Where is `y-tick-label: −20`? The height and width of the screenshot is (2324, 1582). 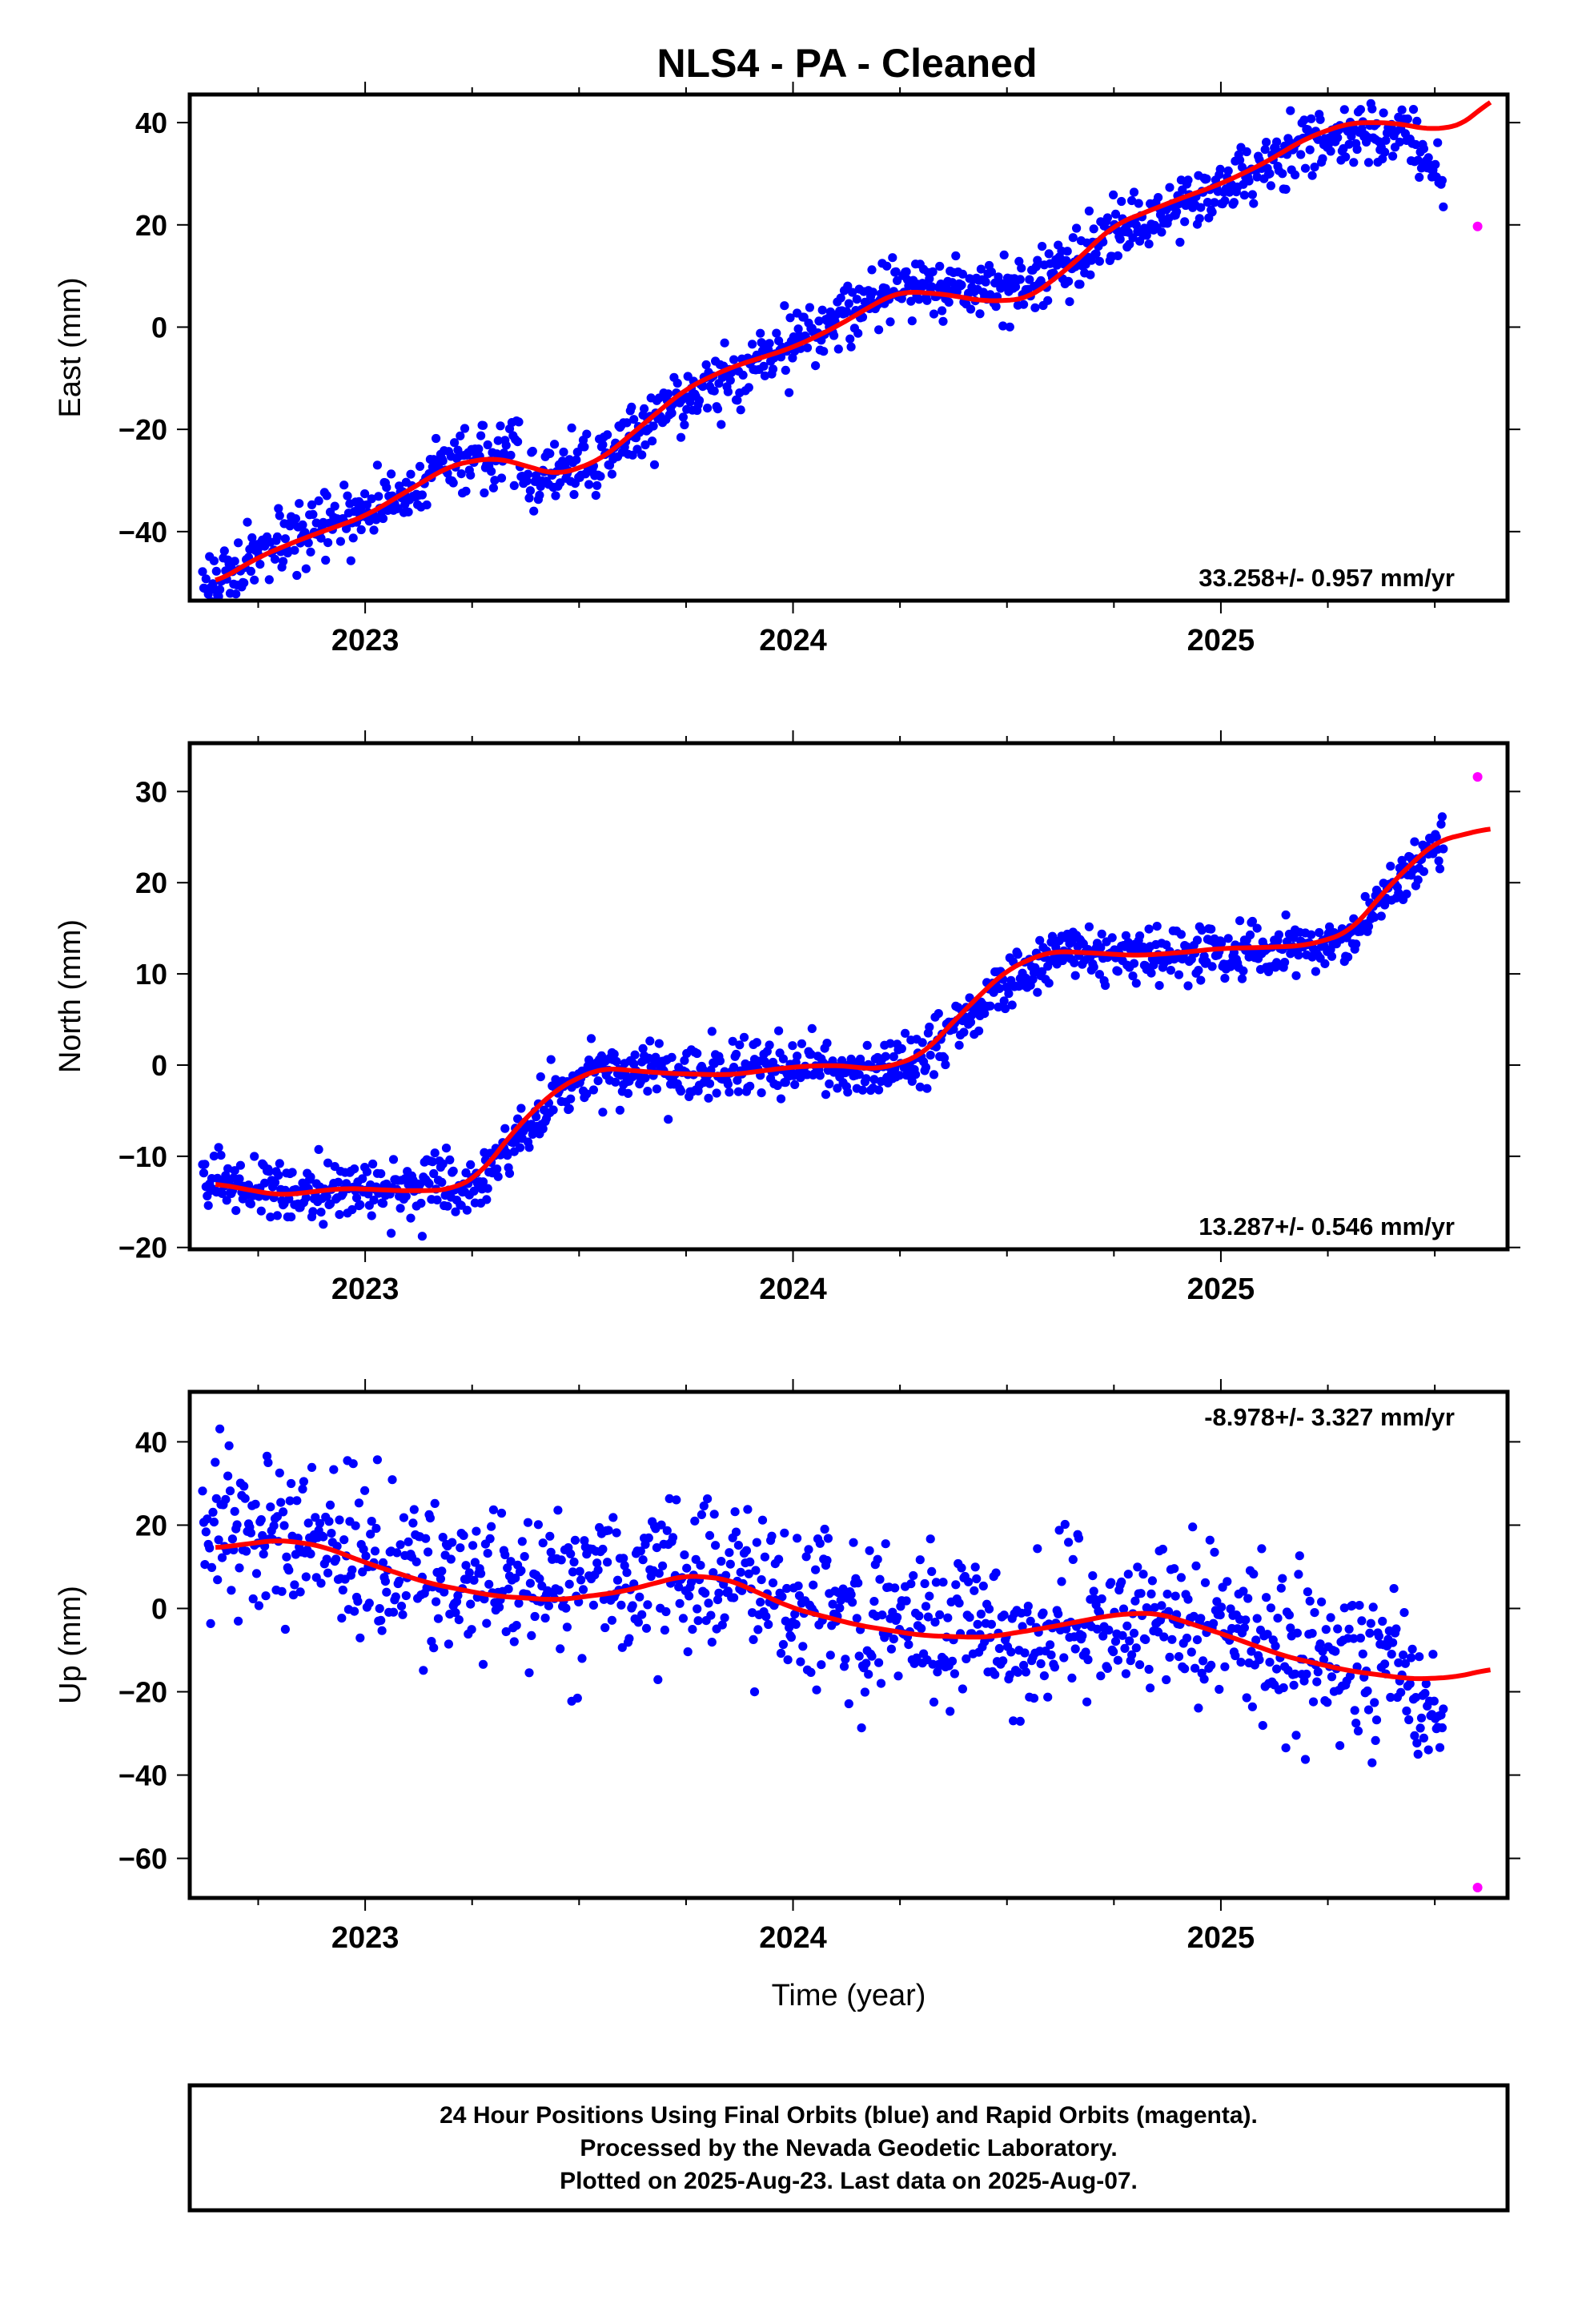
y-tick-label: −20 is located at coordinates (142, 430).